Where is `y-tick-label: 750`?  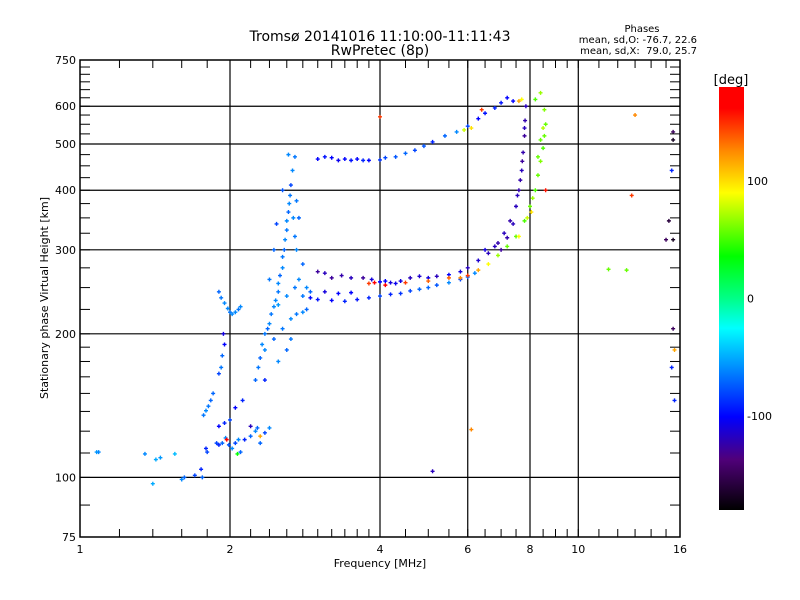
y-tick-label: 750 is located at coordinates (65, 60).